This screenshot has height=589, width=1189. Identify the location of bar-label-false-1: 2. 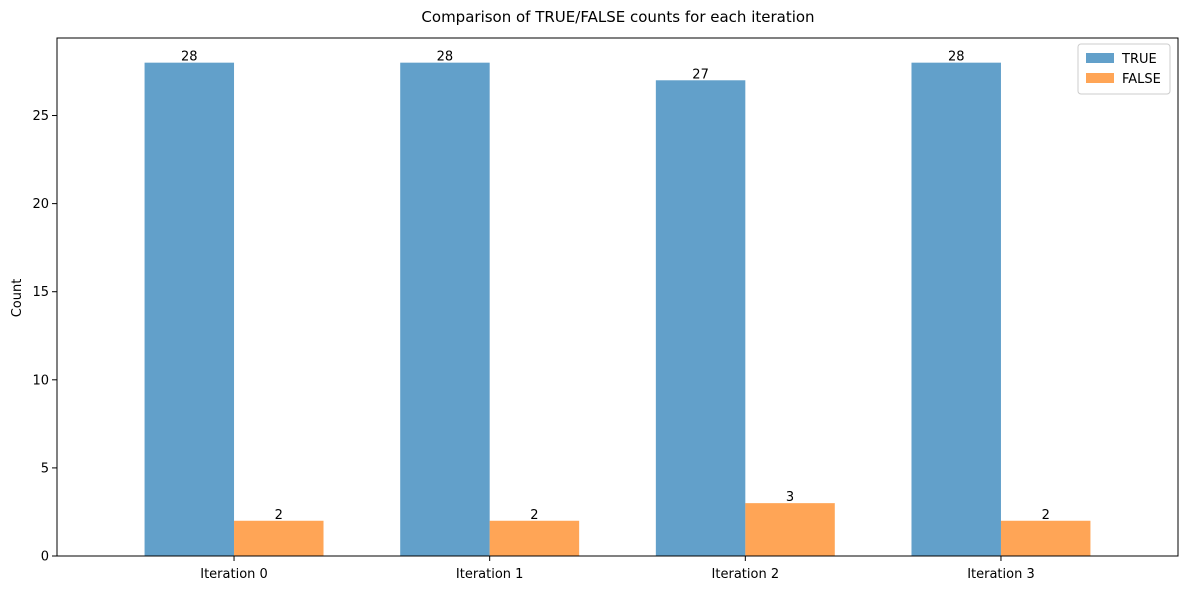
(534, 515).